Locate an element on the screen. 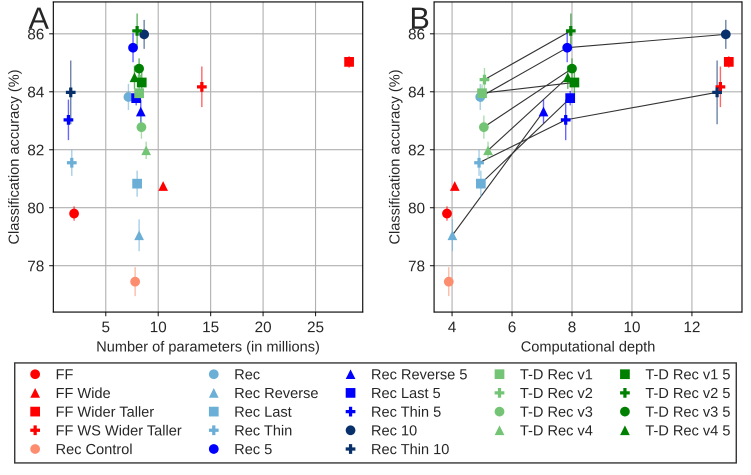 Image resolution: width=751 pixels, height=475 pixels. x-tick-label: 6 is located at coordinates (512, 327).